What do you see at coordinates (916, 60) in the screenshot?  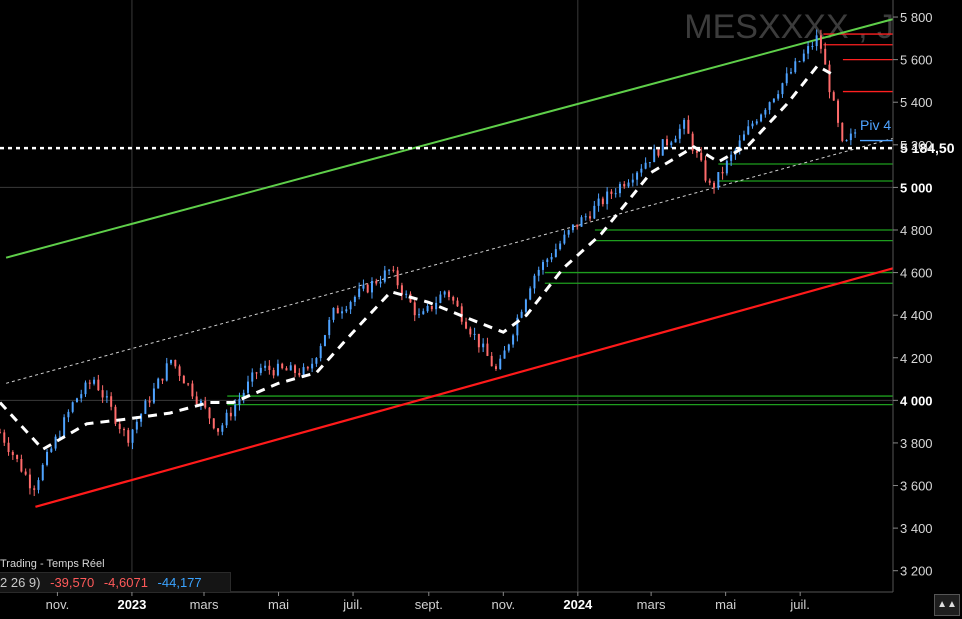 I see `y-tick-label: 5 600` at bounding box center [916, 60].